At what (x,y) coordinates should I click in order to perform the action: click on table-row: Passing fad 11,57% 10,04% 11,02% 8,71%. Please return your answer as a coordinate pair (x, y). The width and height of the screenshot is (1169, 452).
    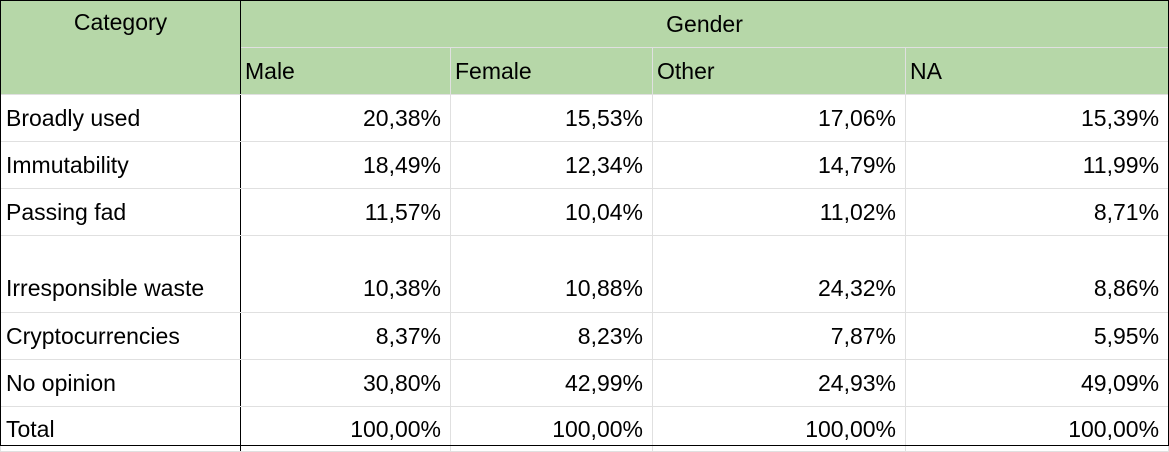
    Looking at the image, I should click on (584, 212).